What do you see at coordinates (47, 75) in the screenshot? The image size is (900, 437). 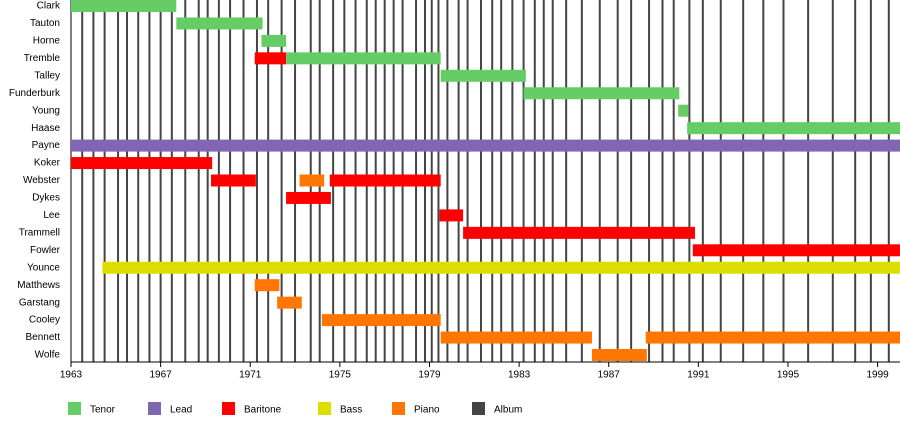 I see `row-label: Talley` at bounding box center [47, 75].